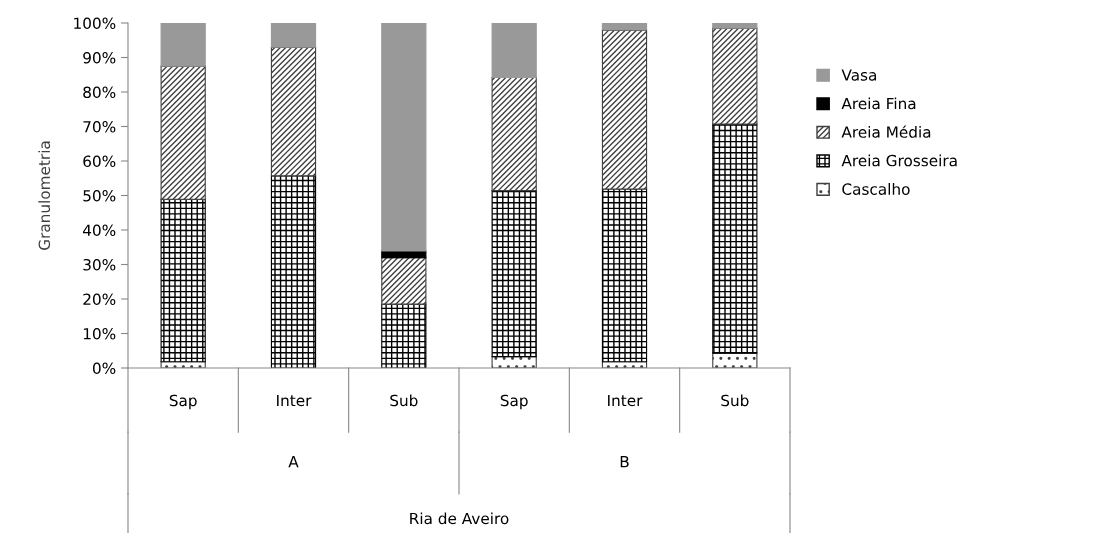 Image resolution: width=1105 pixels, height=533 pixels. What do you see at coordinates (99, 92) in the screenshot?
I see `y-tick-label: 80%` at bounding box center [99, 92].